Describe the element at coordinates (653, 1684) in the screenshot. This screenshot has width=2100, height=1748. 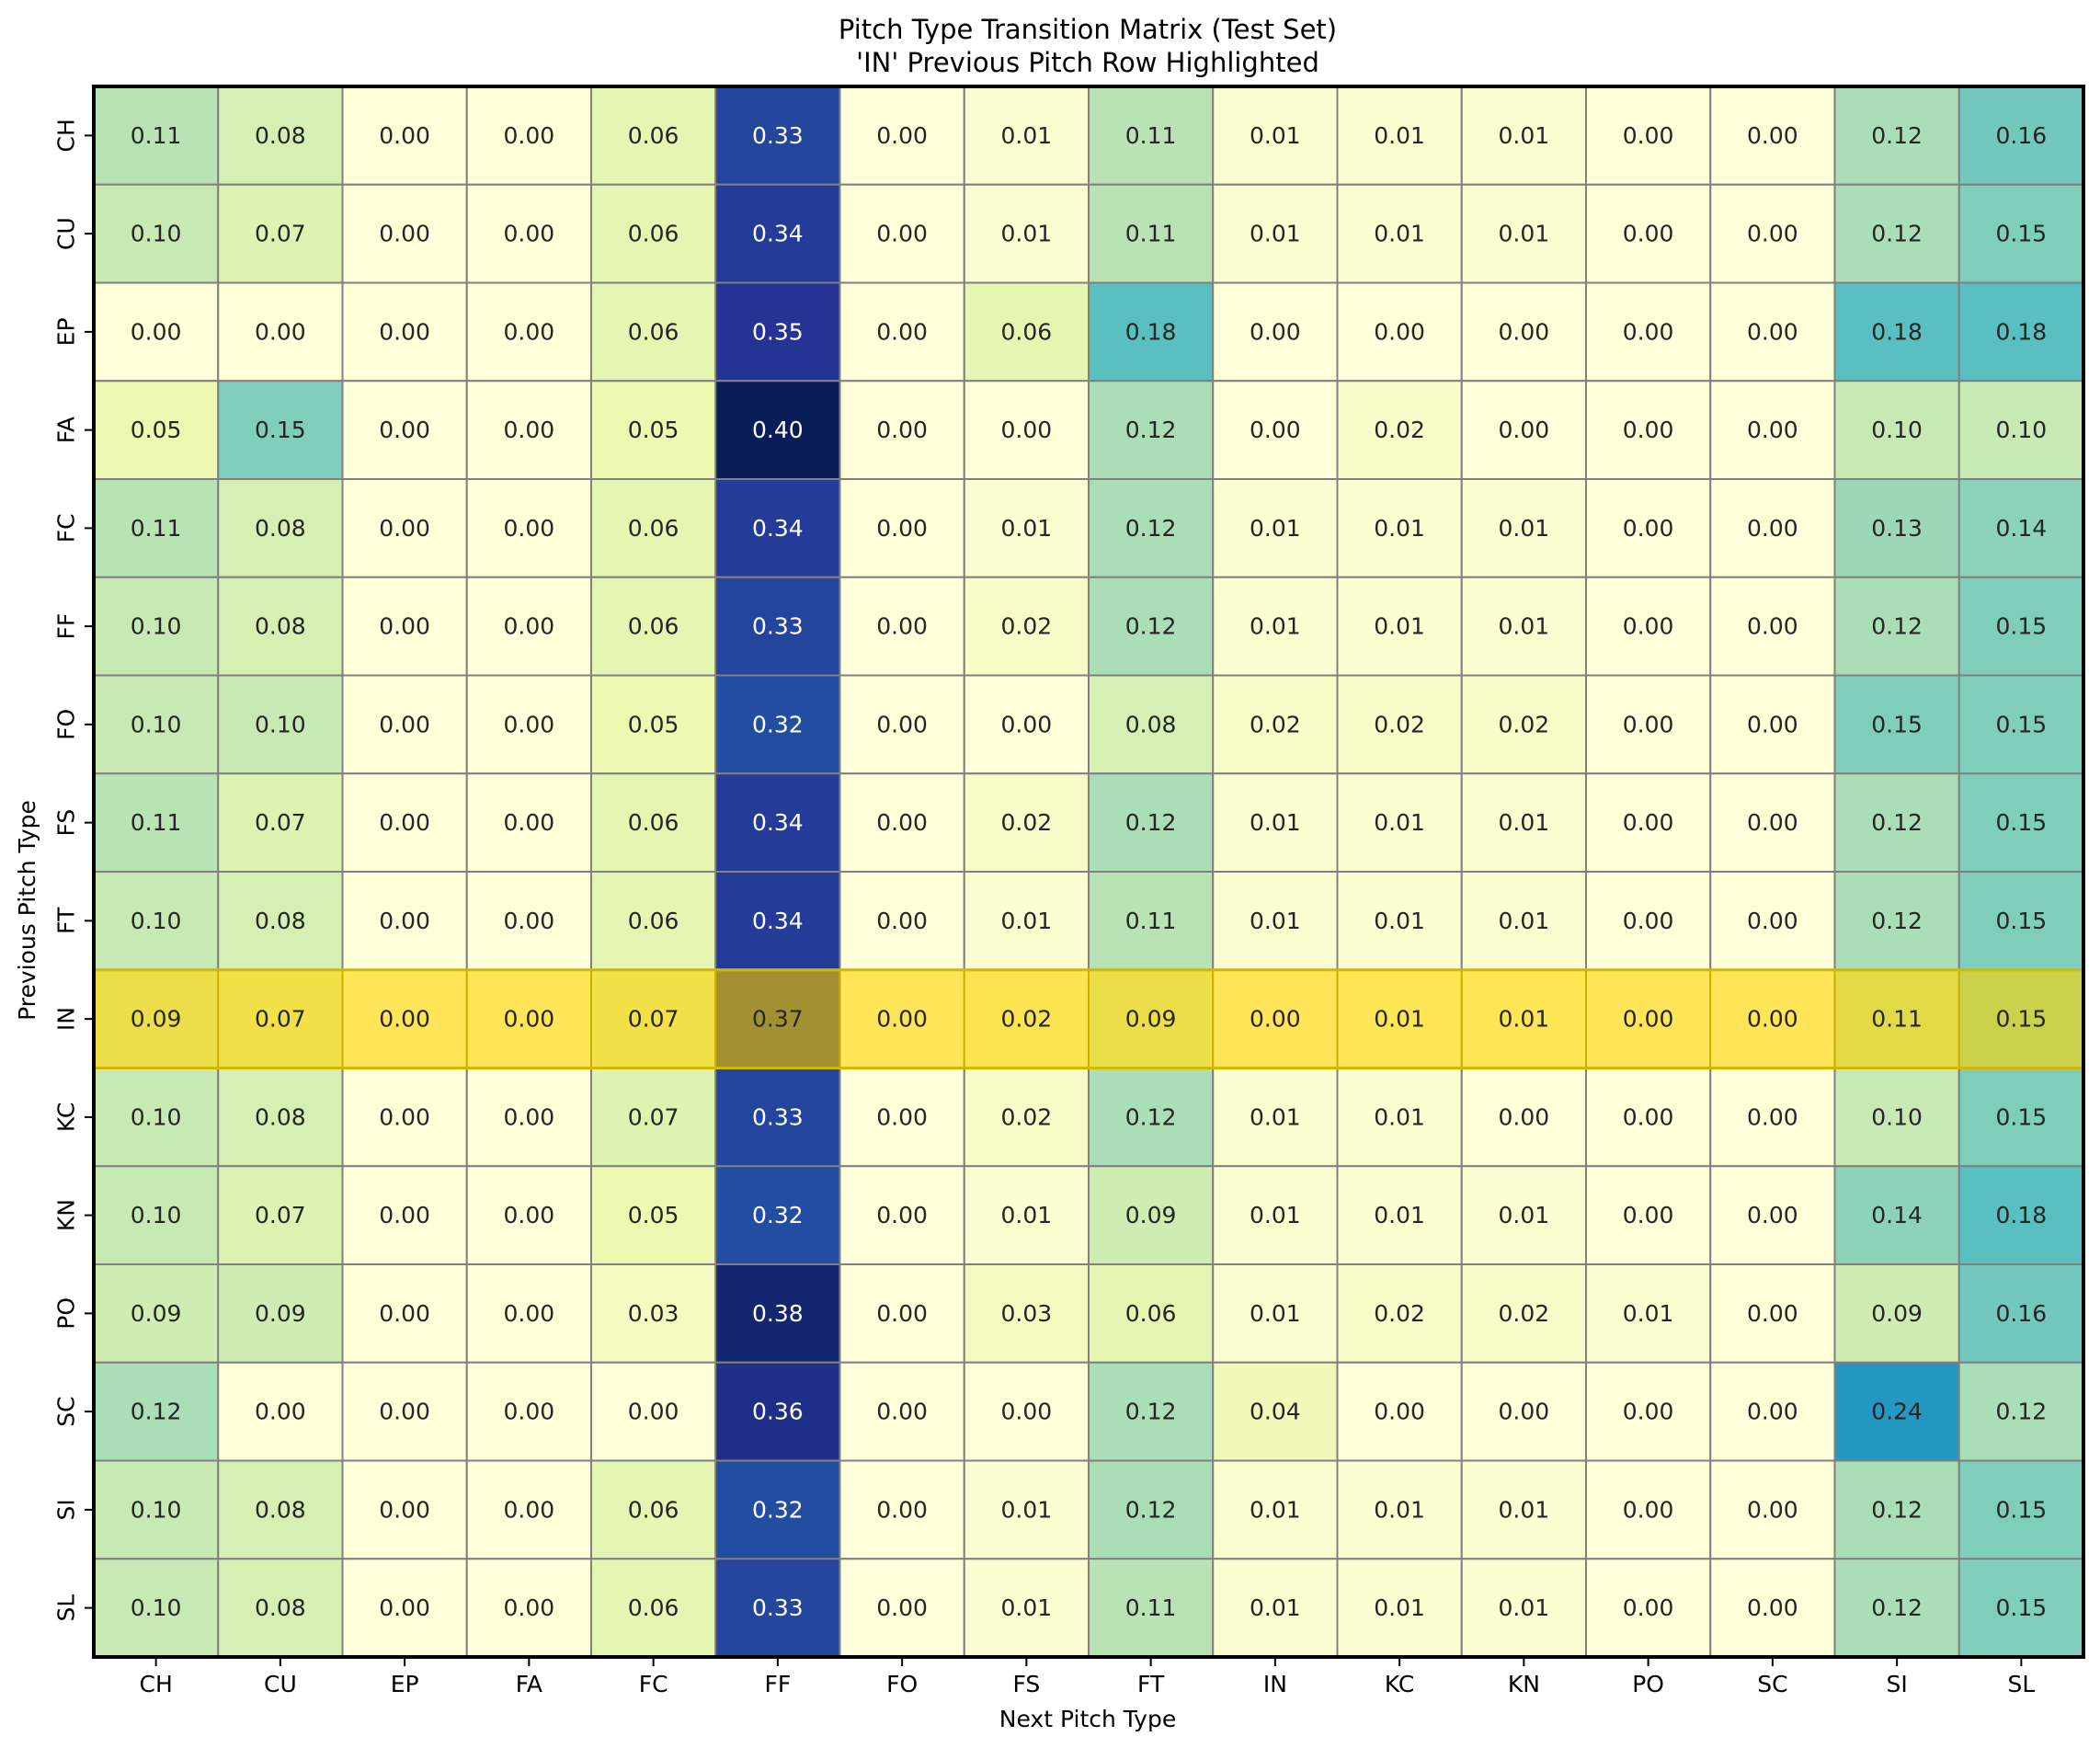
I see `x-tick-label: FC` at that location.